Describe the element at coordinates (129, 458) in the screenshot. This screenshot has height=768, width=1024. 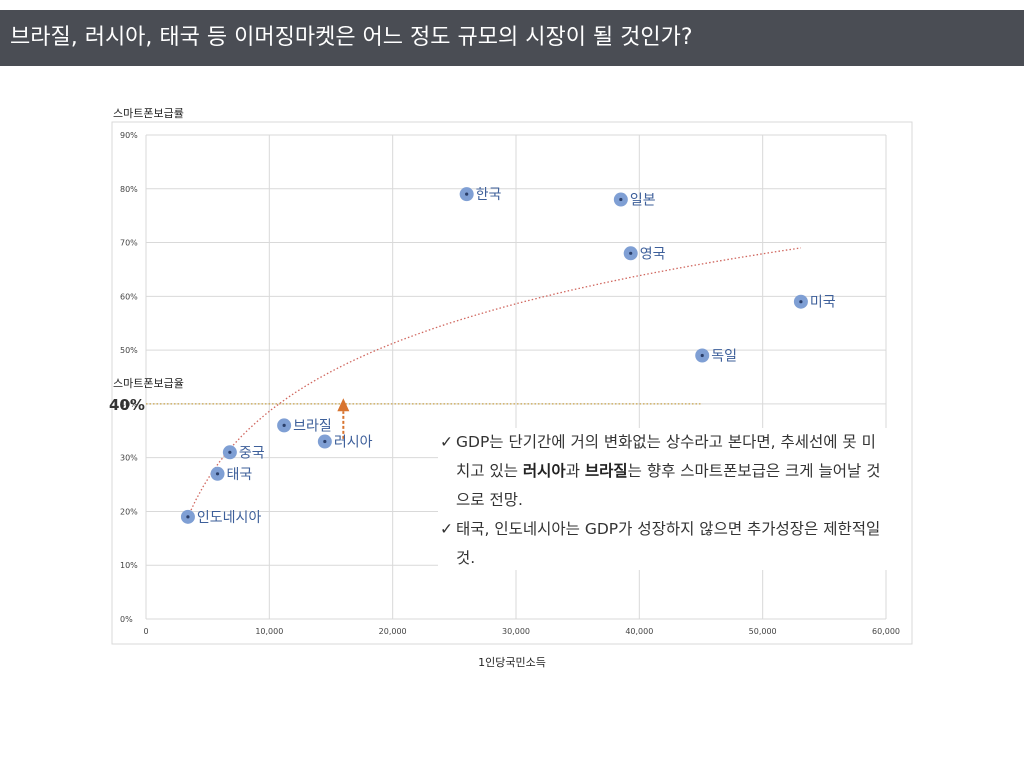
I see `y-tick-label: 30%` at that location.